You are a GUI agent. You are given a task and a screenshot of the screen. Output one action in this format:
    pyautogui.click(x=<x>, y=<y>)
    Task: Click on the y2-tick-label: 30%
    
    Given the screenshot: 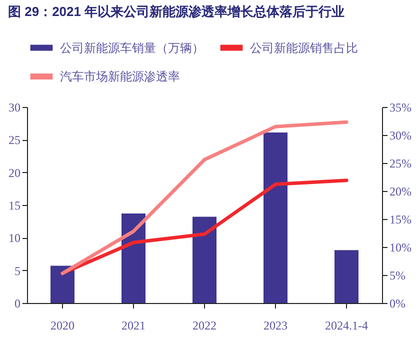 What is the action you would take?
    pyautogui.click(x=401, y=135)
    